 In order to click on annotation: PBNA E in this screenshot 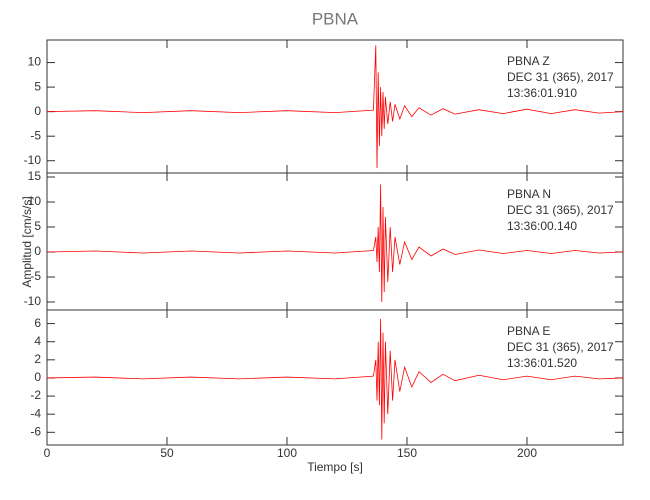, I will do `click(528, 331)`.